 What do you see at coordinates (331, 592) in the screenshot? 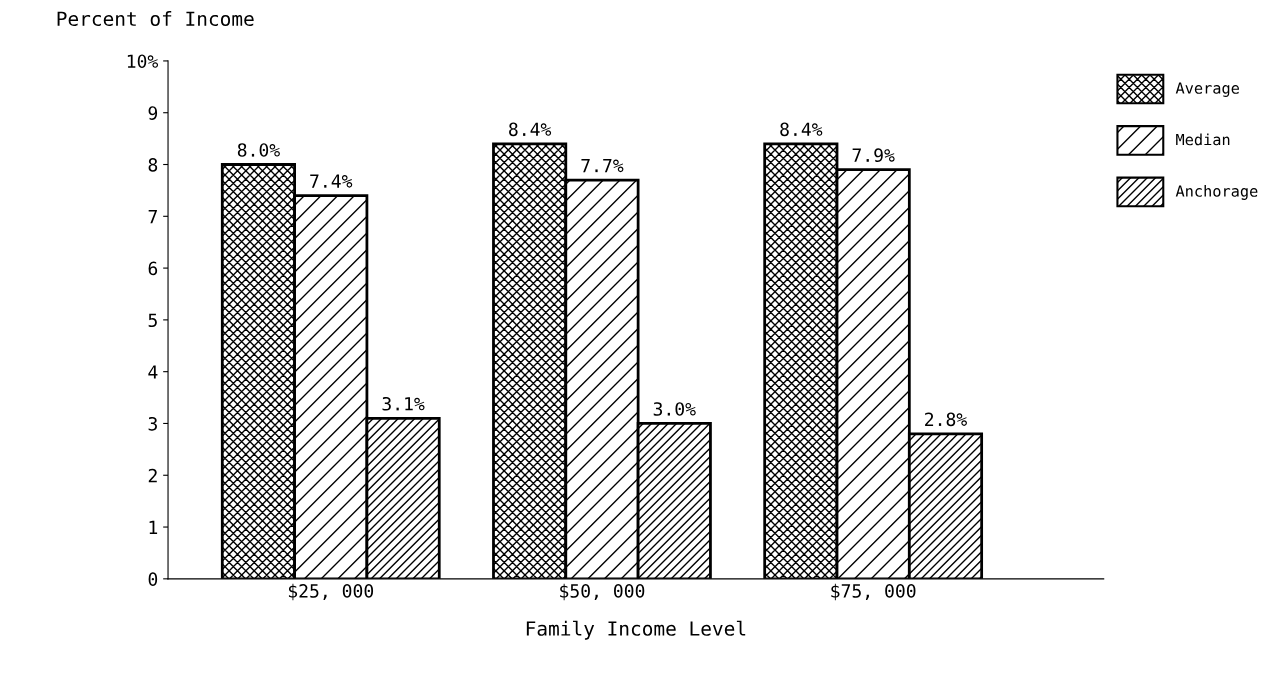
I see `x-tick-label: $25, 000` at bounding box center [331, 592].